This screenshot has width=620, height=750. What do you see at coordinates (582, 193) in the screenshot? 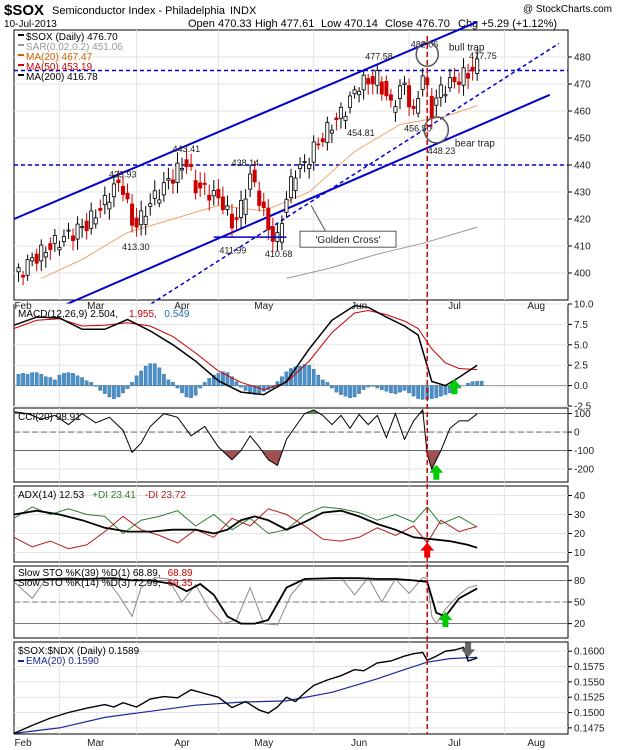
I see `y-tick-label: 430` at bounding box center [582, 193].